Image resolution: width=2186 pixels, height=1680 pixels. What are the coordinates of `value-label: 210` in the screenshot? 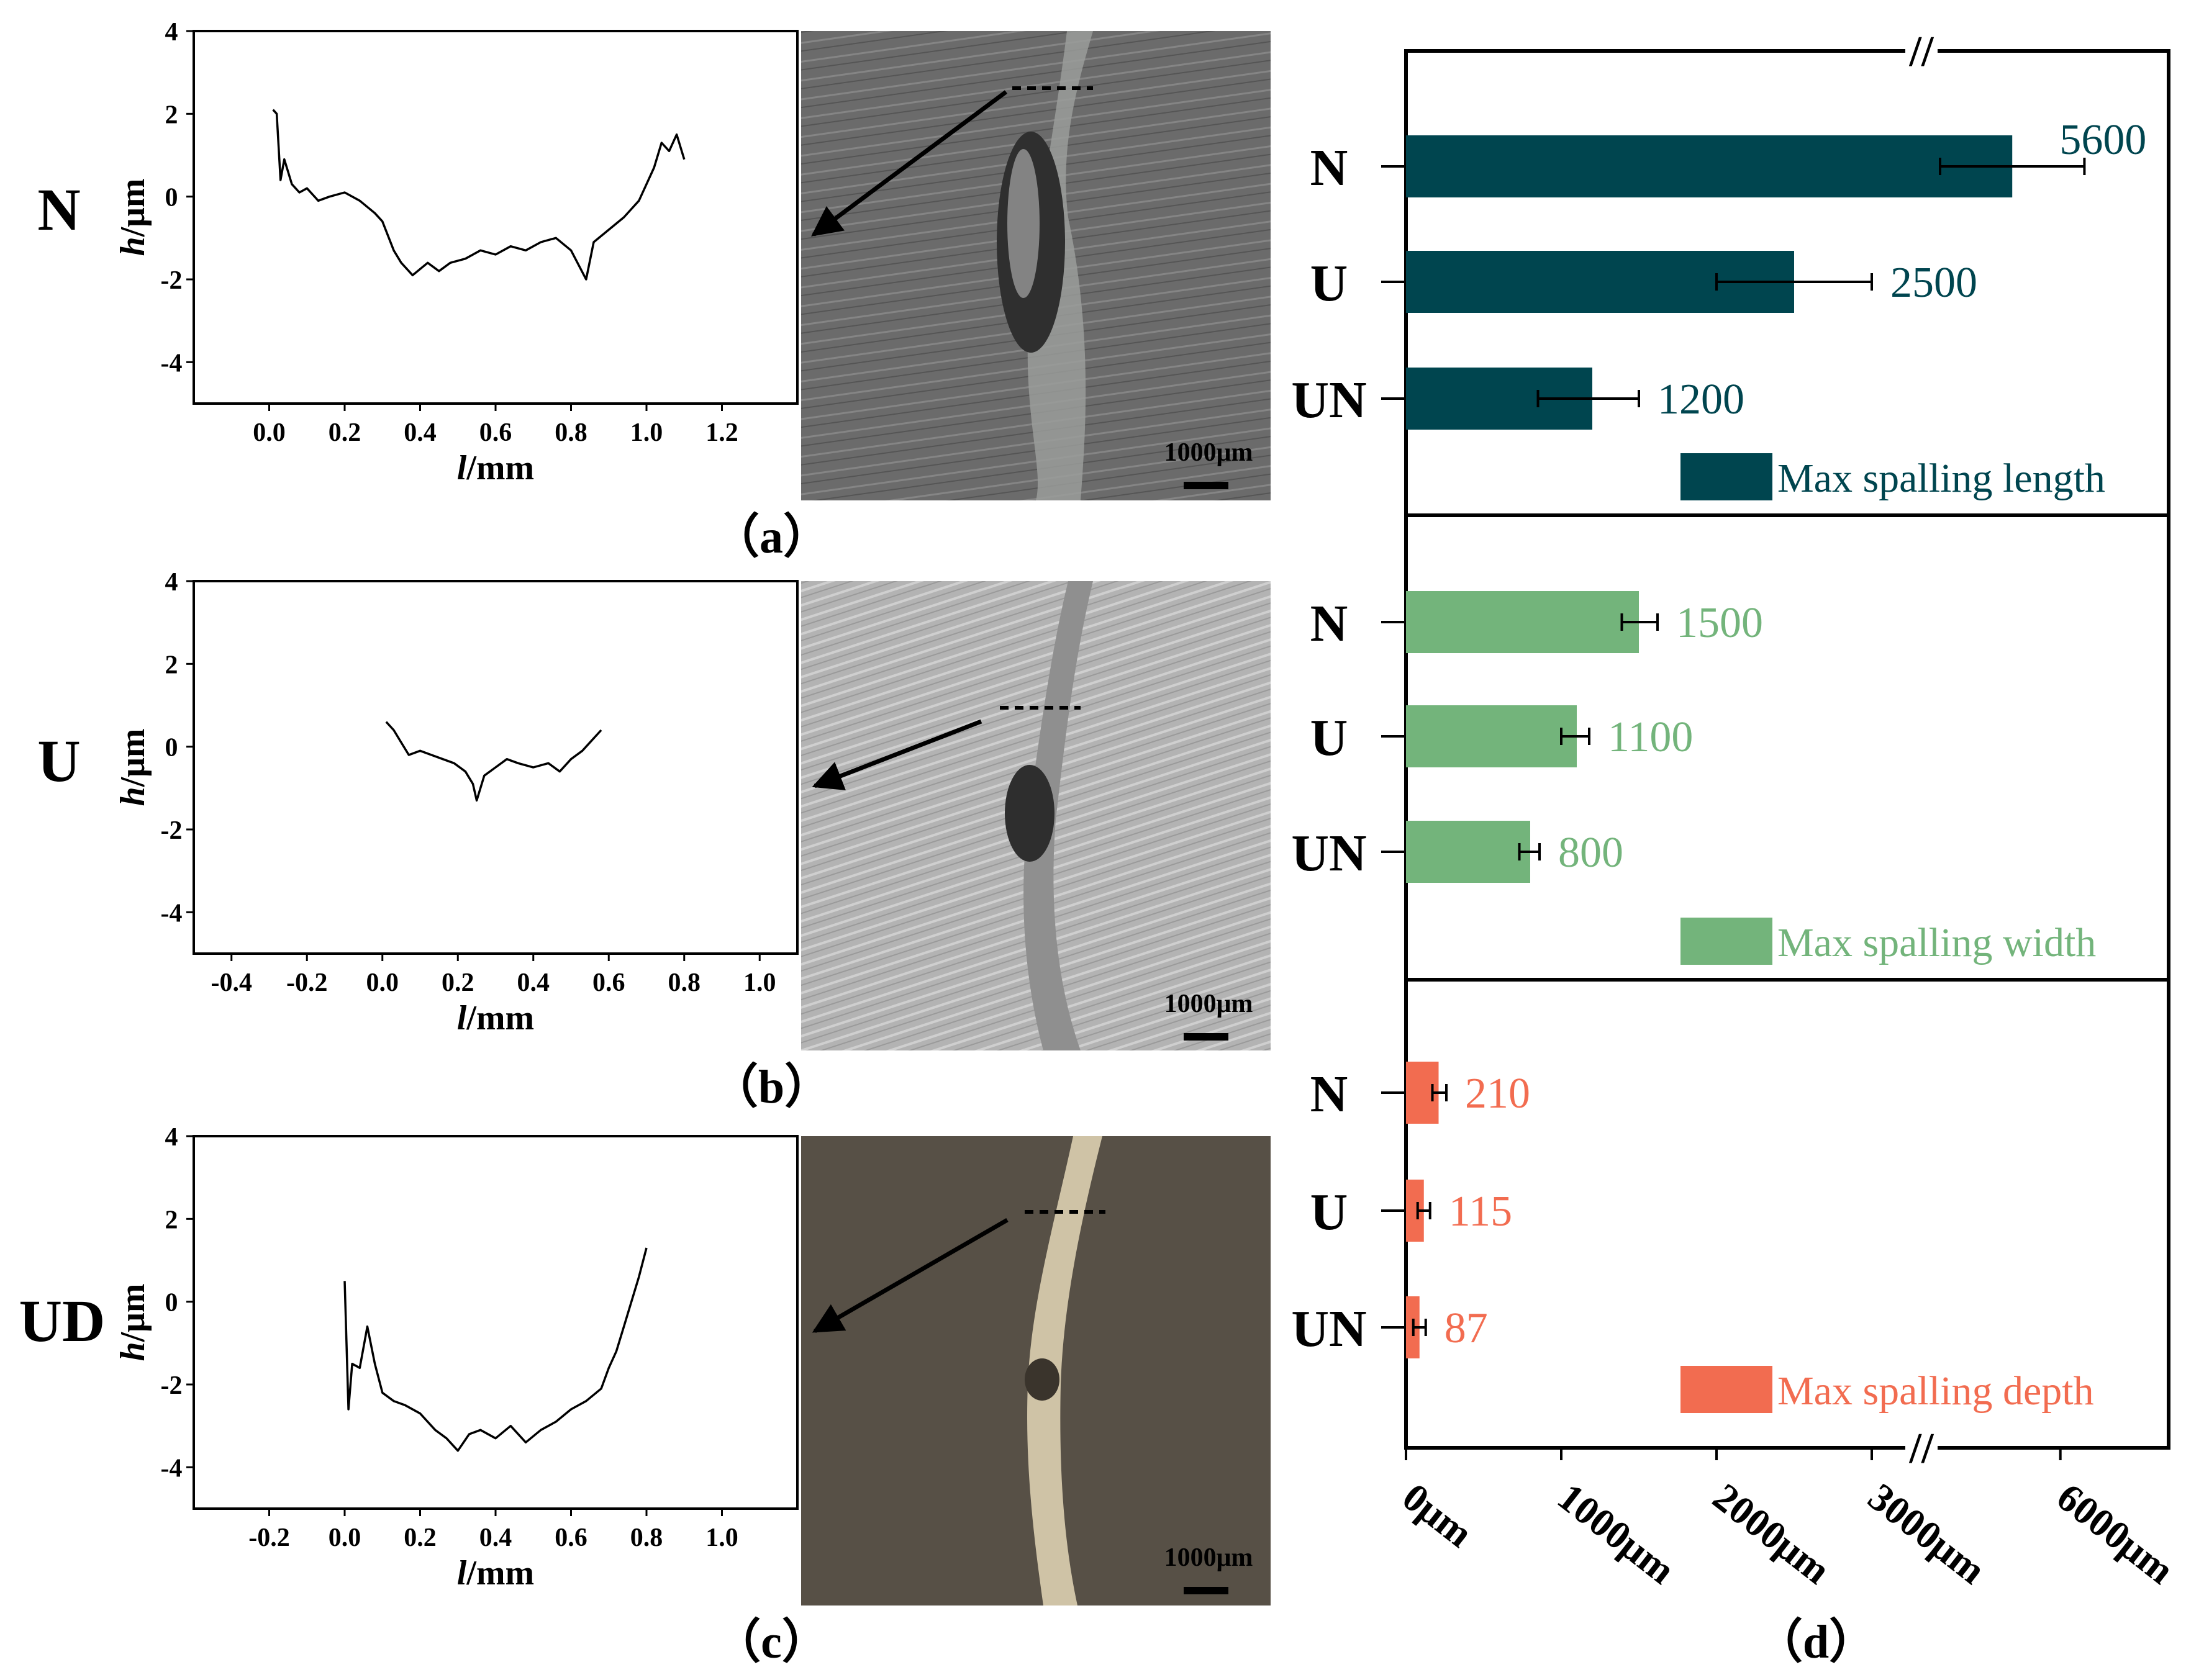 It's located at (1497, 1094).